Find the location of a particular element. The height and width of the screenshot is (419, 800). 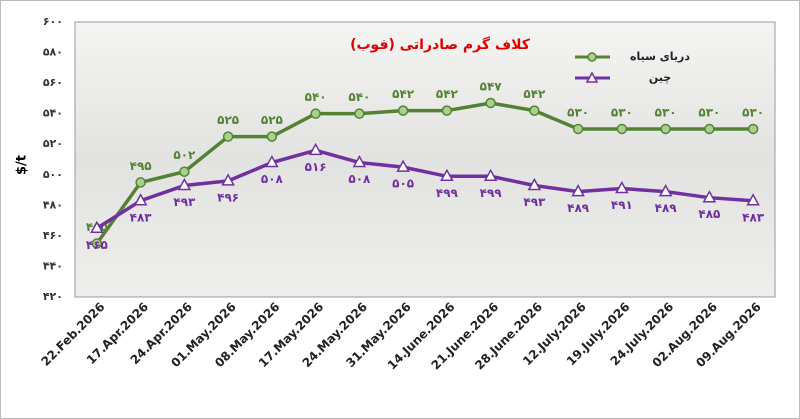

data-label: ۵۰۵ is located at coordinates (403, 184).